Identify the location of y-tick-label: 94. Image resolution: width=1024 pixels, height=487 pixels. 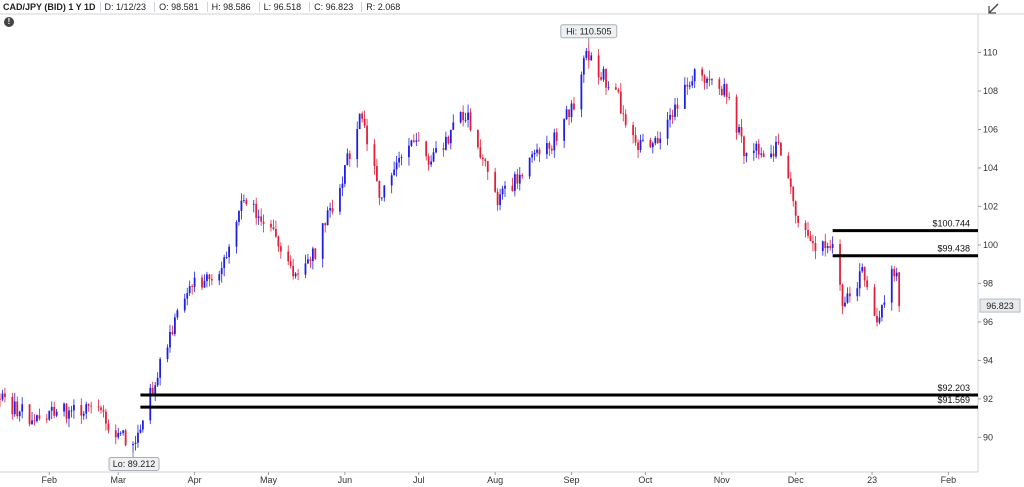
(988, 360).